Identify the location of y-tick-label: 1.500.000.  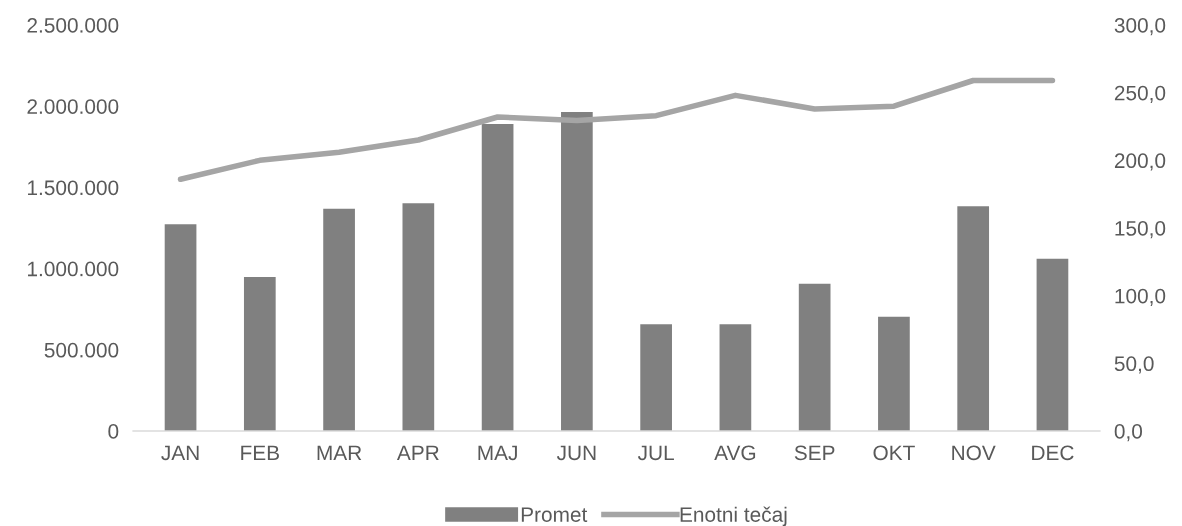
(73, 188).